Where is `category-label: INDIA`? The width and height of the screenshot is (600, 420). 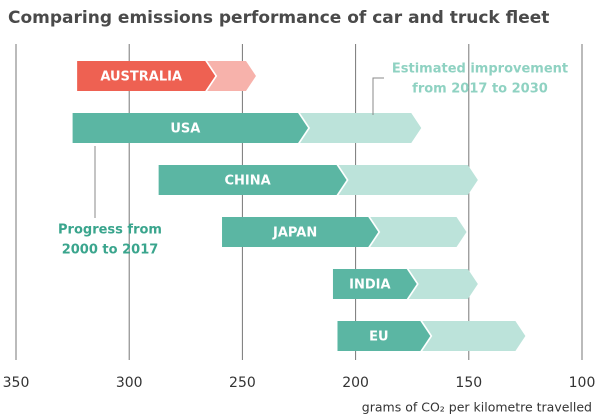 category-label: INDIA is located at coordinates (369, 285).